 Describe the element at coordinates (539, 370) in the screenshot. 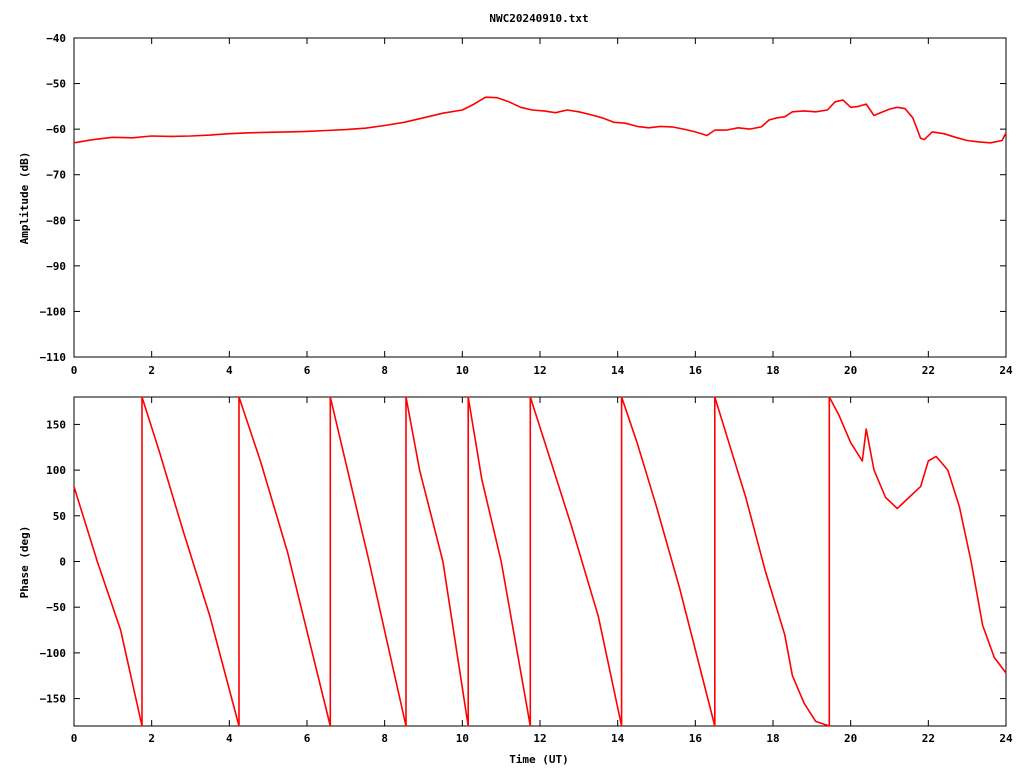

I see `amplitude-x-tick-label: 12` at that location.